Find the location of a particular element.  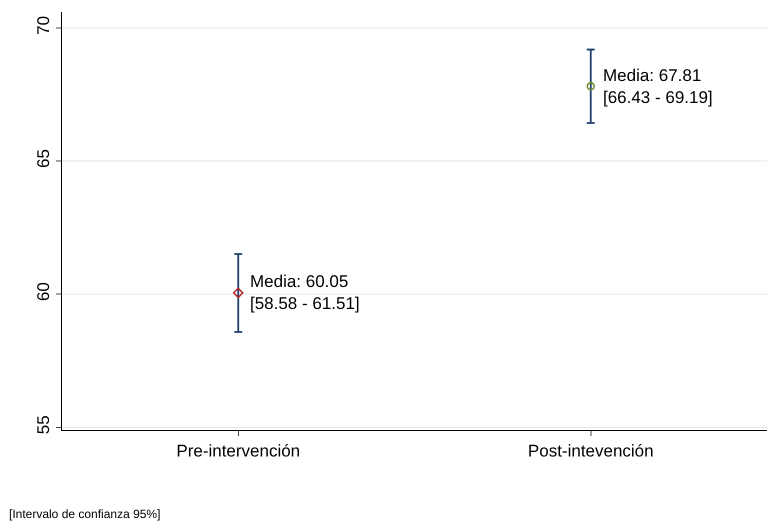

x-tick-label: Pre-intervención is located at coordinates (238, 450).